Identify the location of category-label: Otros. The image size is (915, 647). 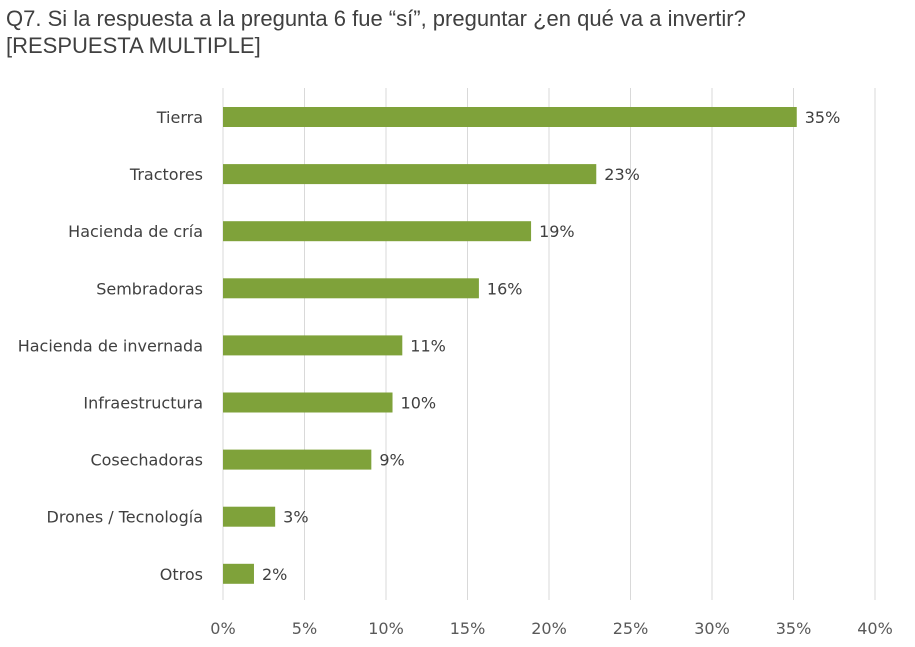
(181, 574).